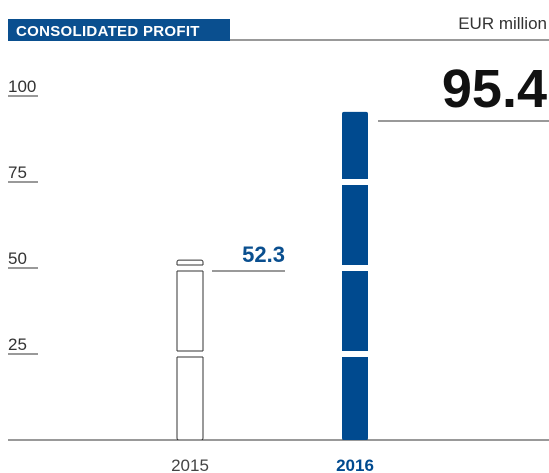 The width and height of the screenshot is (549, 473). I want to click on x-tick-label: 2015, so click(190, 464).